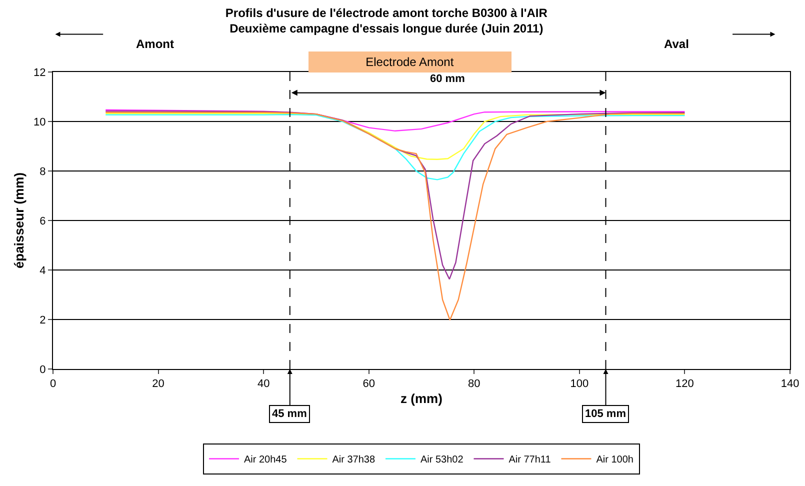 This screenshot has height=486, width=805. What do you see at coordinates (387, 29) in the screenshot?
I see `chart-subtitle: Deuxième campagne d'essais longue durée (Juin 2011)` at bounding box center [387, 29].